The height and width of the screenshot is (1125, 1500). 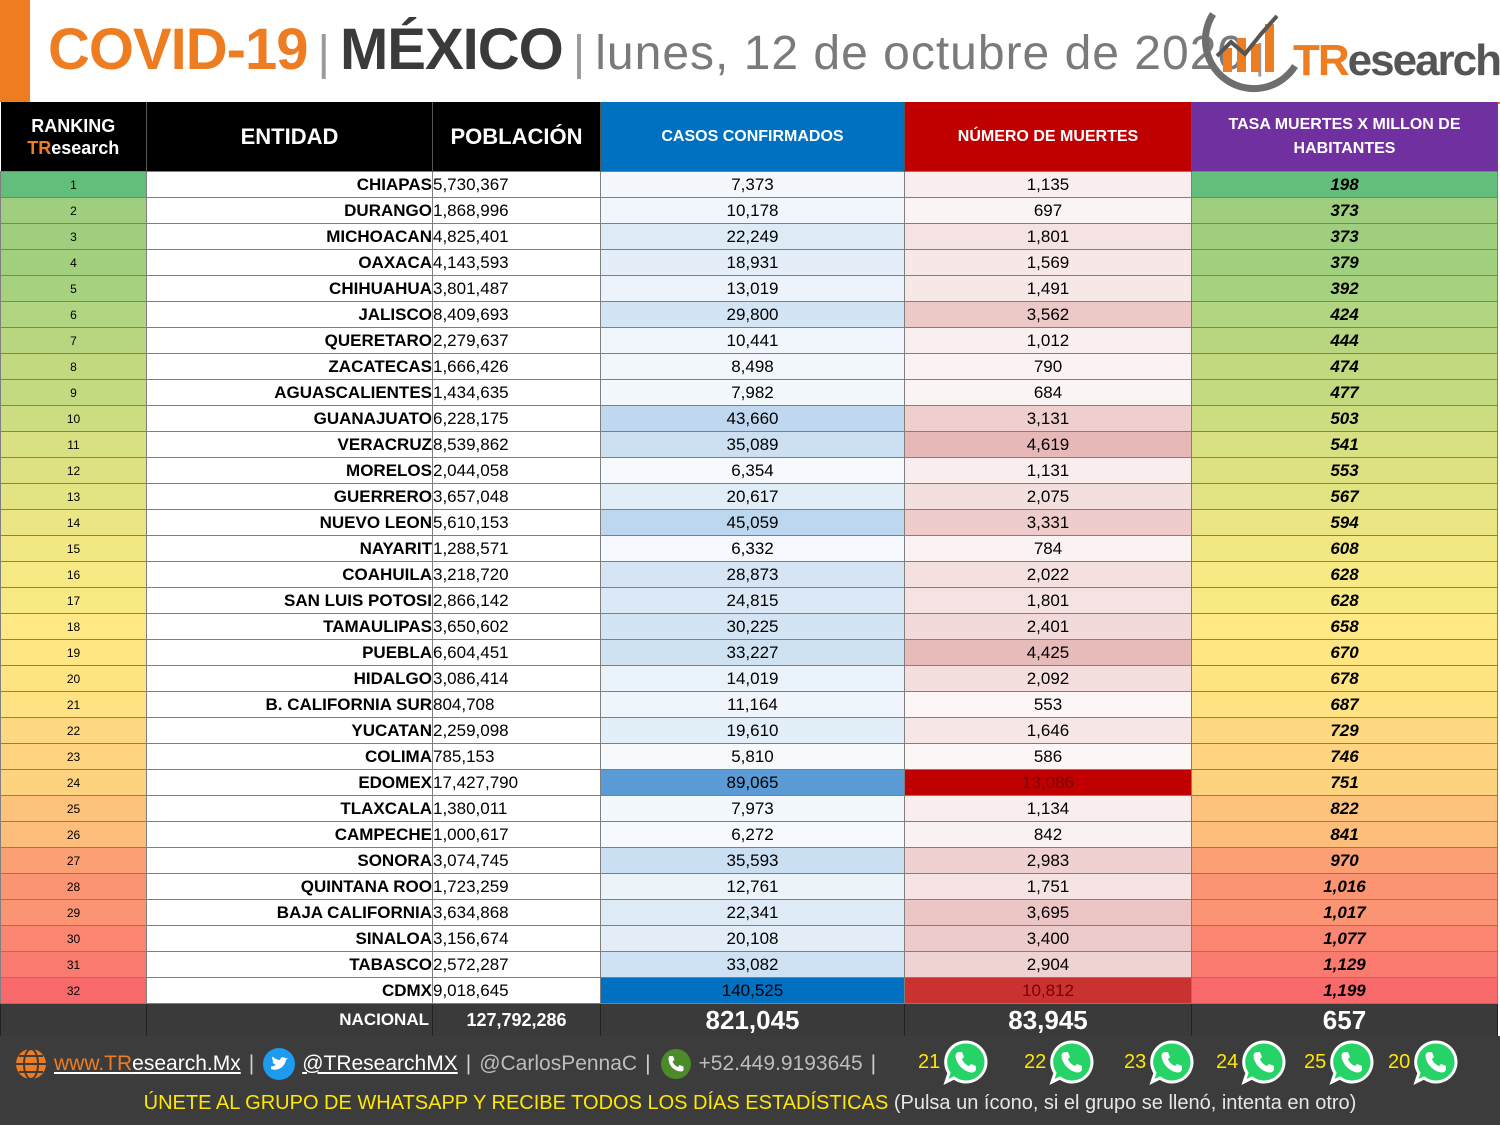 I want to click on entidad-cell: QUINTANA ROO, so click(x=289, y=886).